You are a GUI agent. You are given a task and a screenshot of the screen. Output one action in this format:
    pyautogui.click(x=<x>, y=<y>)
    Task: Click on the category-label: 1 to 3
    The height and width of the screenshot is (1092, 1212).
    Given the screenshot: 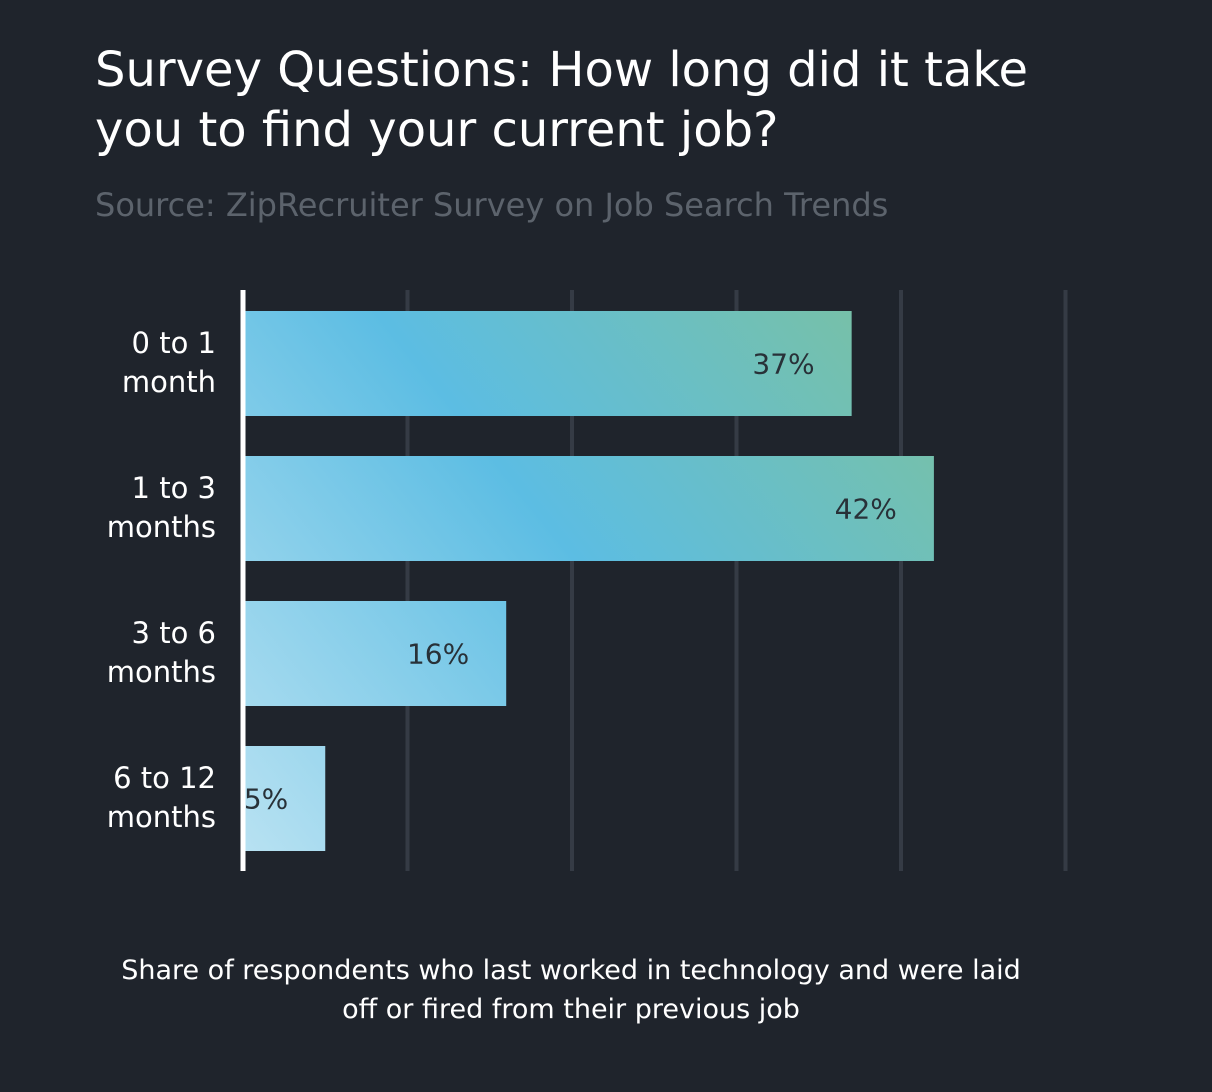 What is the action you would take?
    pyautogui.click(x=174, y=488)
    